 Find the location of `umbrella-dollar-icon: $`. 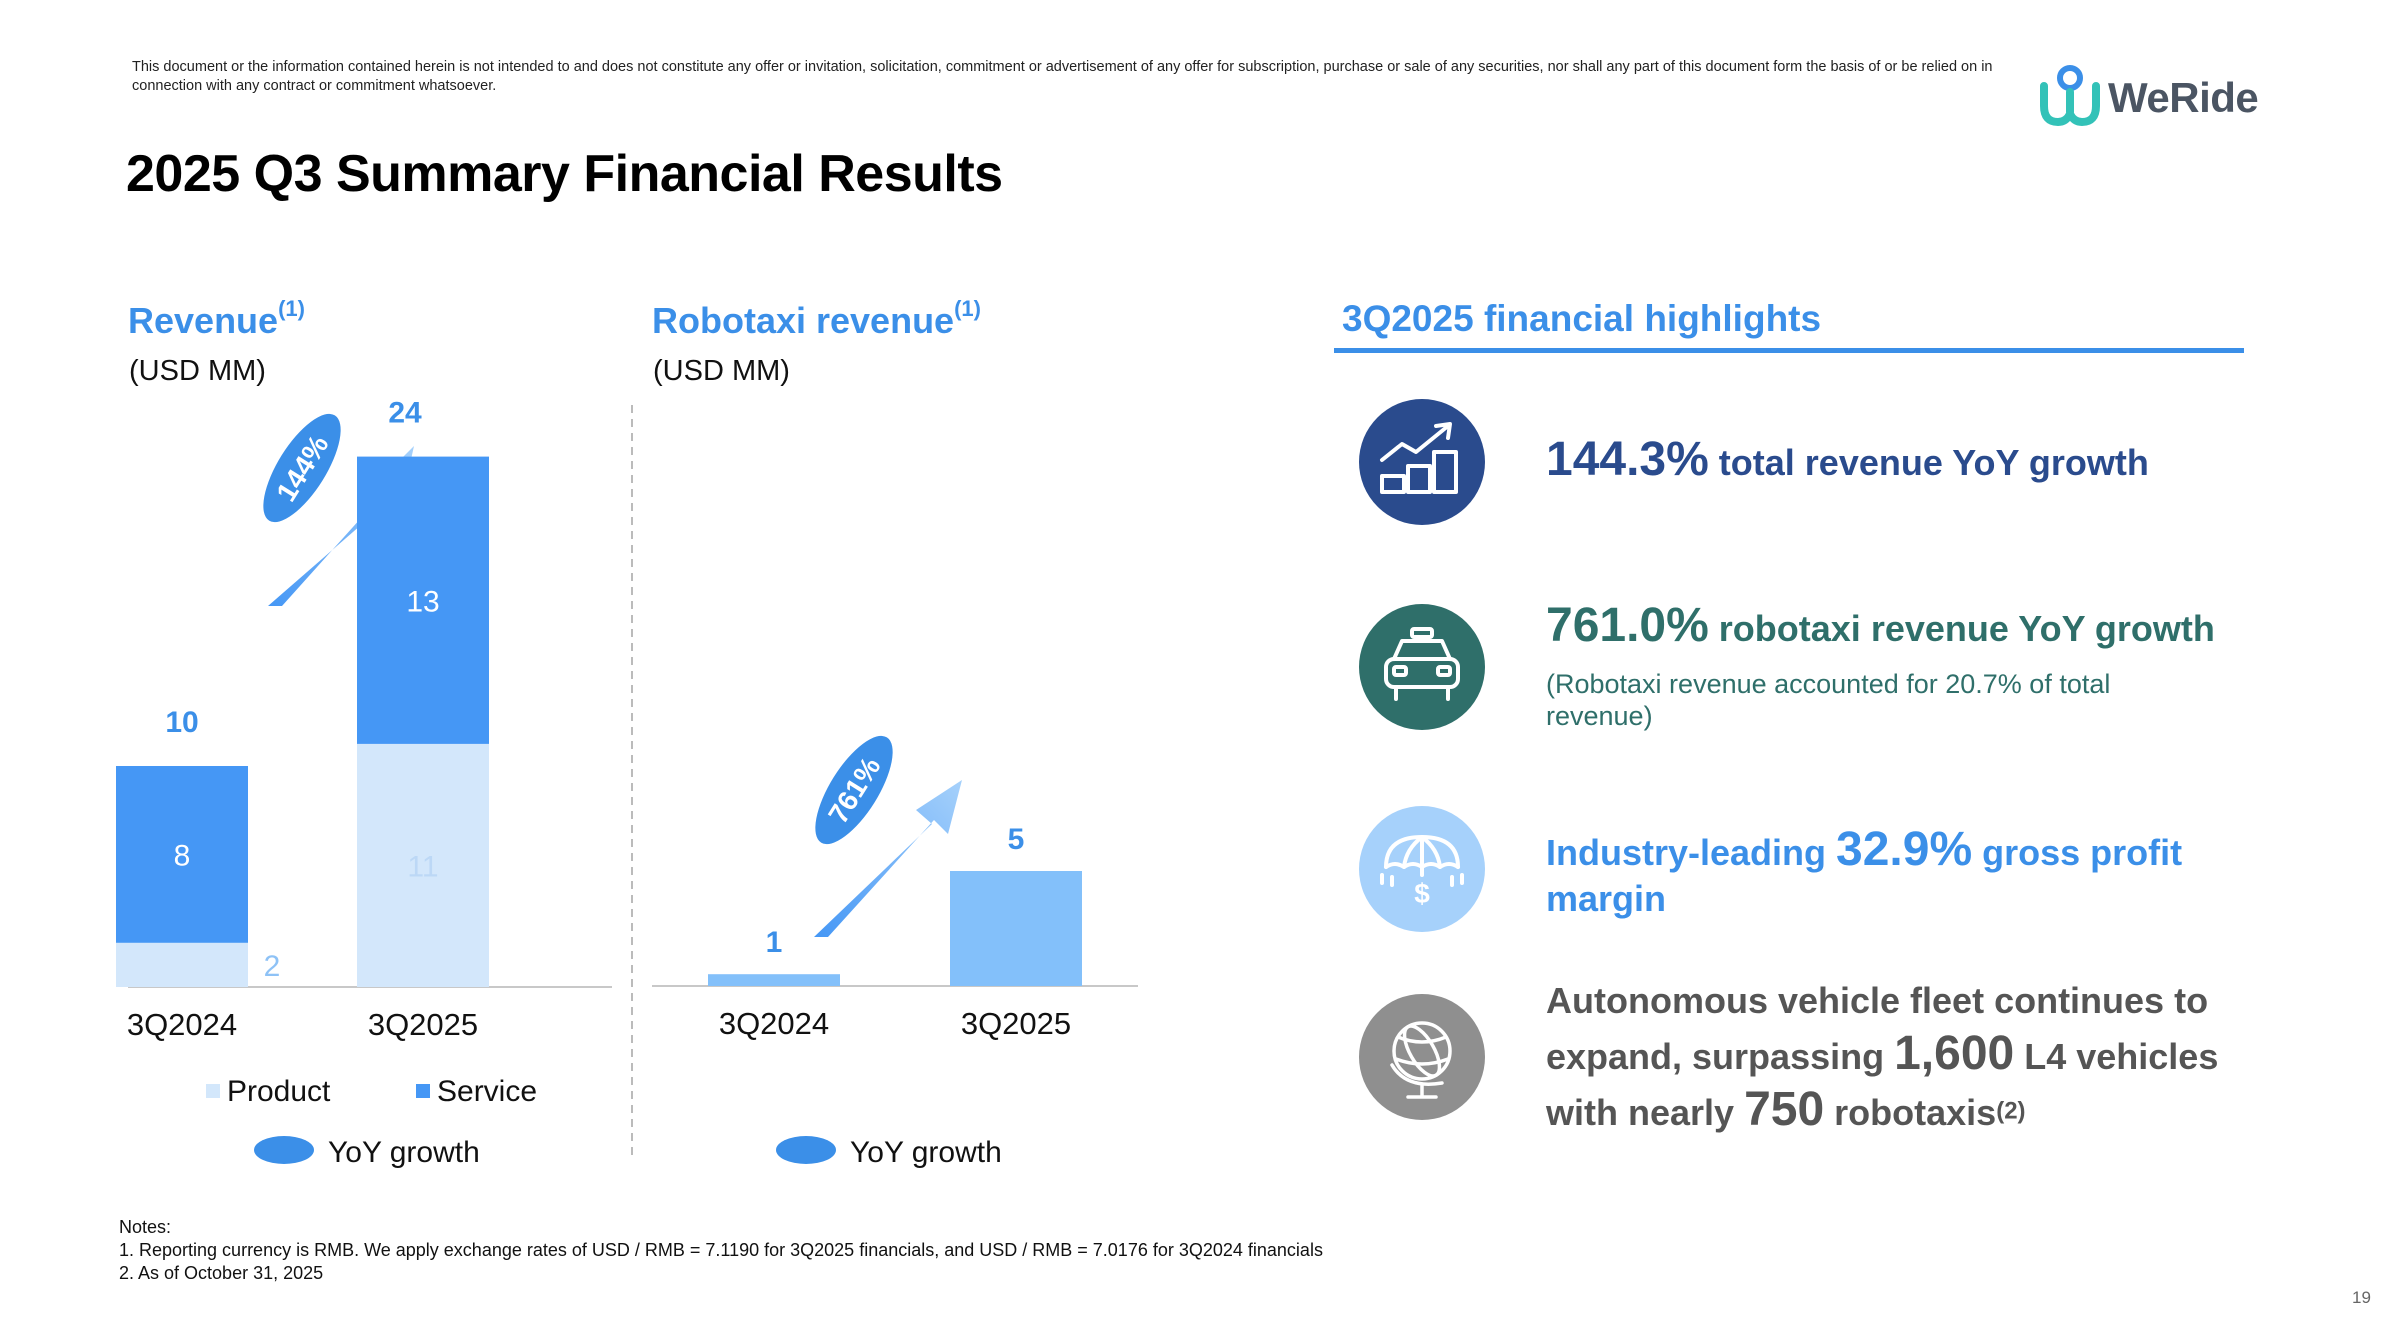

umbrella-dollar-icon: $ is located at coordinates (1422, 869).